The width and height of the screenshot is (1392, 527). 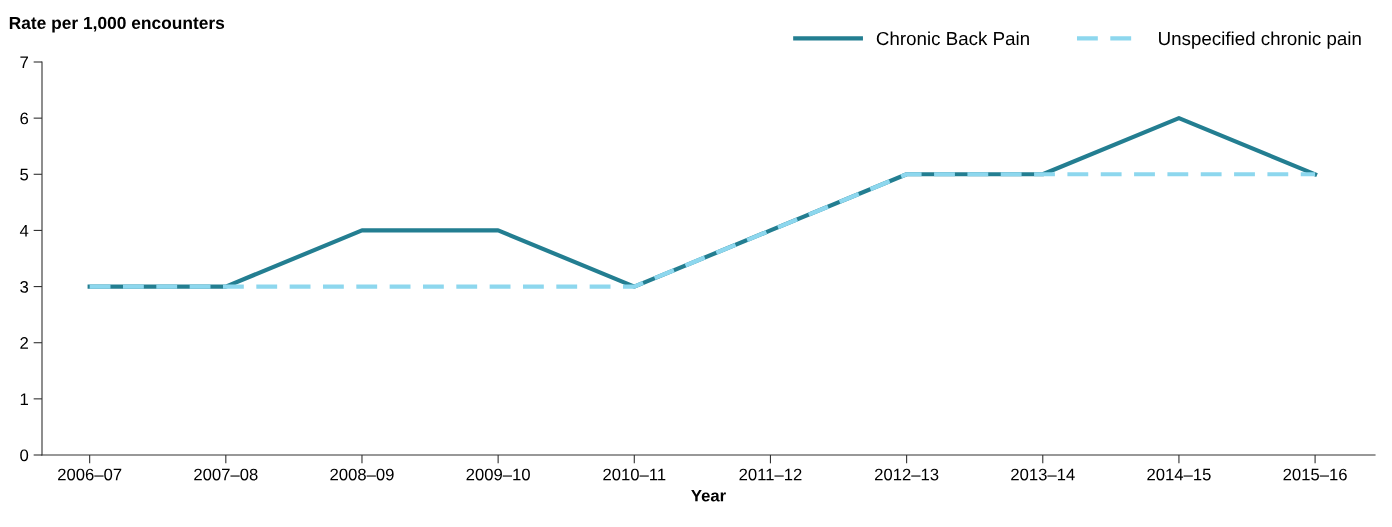 What do you see at coordinates (1315, 474) in the screenshot?
I see `x-tick-label: 2015–16` at bounding box center [1315, 474].